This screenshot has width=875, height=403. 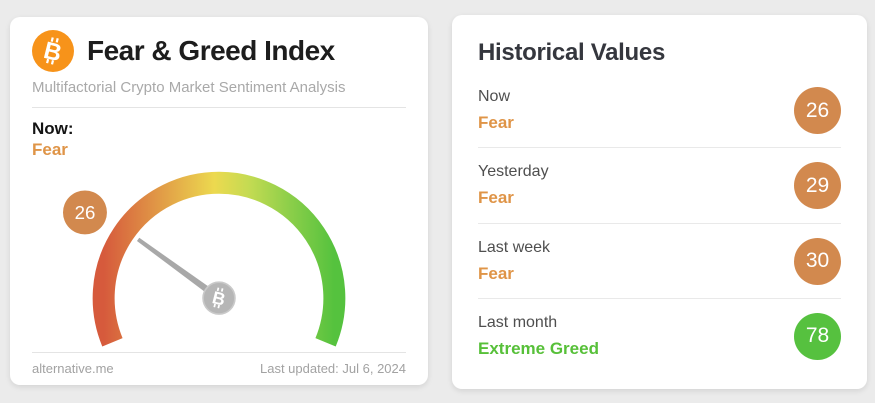 I want to click on fear-greed-header: B Fear & Greed Index, so click(x=219, y=51).